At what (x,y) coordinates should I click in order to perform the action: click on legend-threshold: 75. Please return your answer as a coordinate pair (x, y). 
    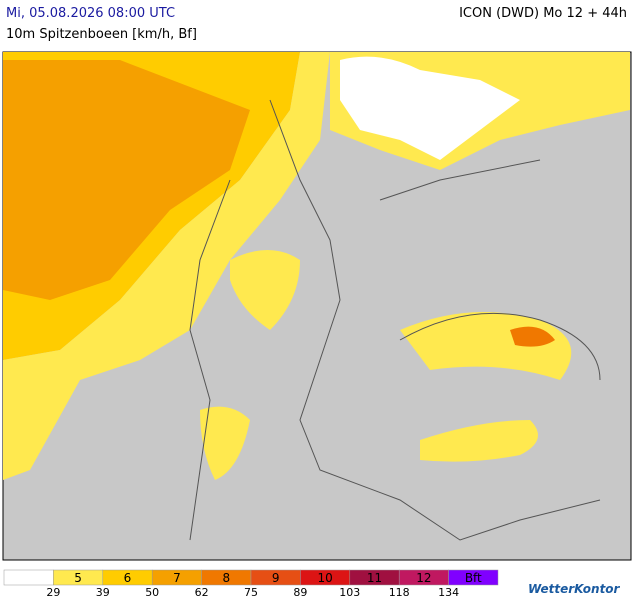
    Looking at the image, I should click on (251, 592).